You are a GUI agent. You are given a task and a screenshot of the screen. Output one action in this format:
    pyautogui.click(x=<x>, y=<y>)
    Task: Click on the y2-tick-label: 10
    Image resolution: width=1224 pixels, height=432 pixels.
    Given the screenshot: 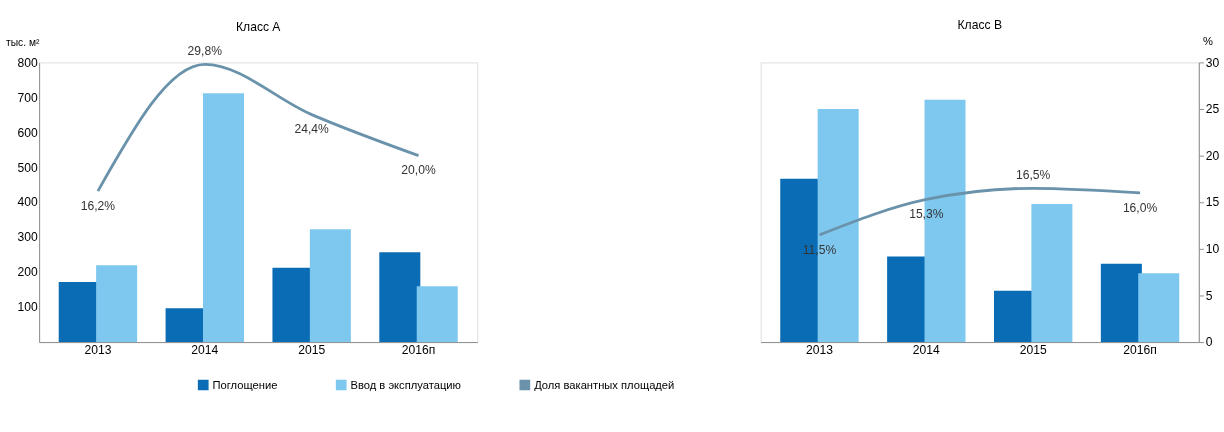 What is the action you would take?
    pyautogui.click(x=1212, y=249)
    